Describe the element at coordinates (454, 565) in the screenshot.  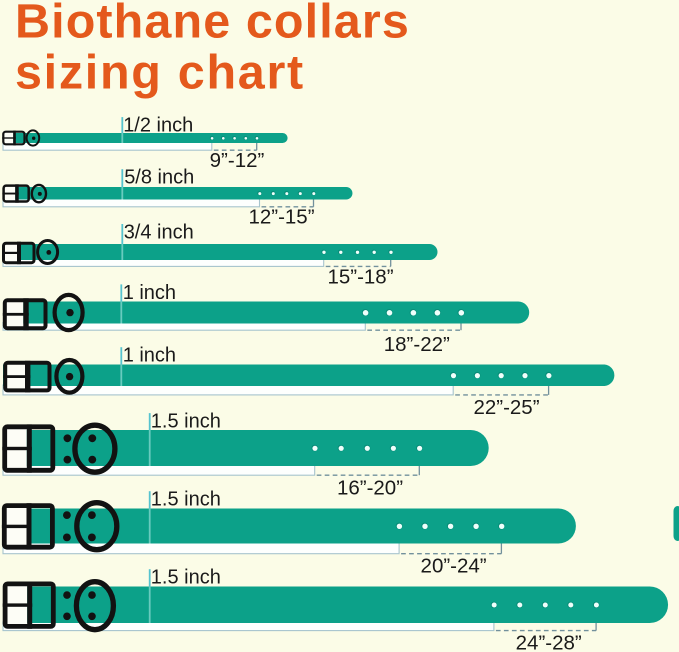
I see `svg-text: 20”-24”` at that location.